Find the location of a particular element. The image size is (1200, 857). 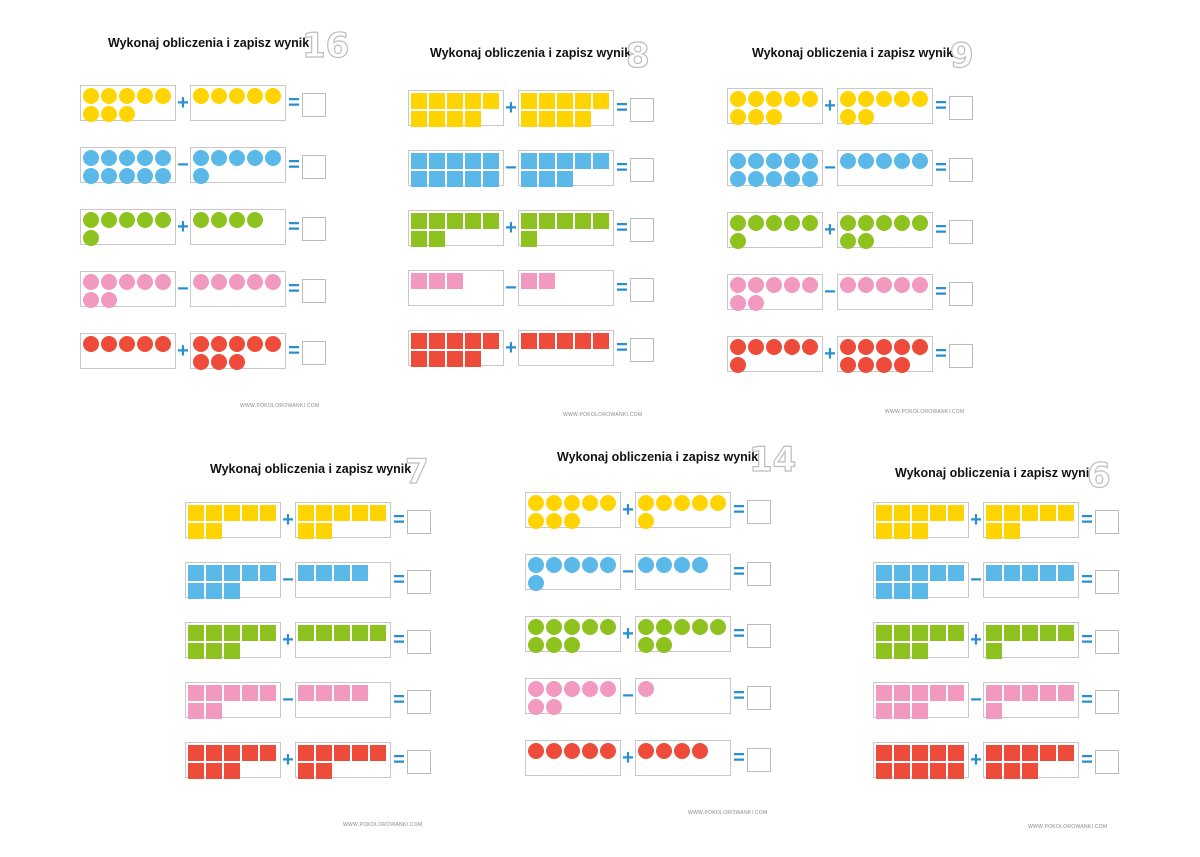

worksheet-header: Wykonaj obliczenia i zapisz wynik 16 is located at coordinates (230, 46).